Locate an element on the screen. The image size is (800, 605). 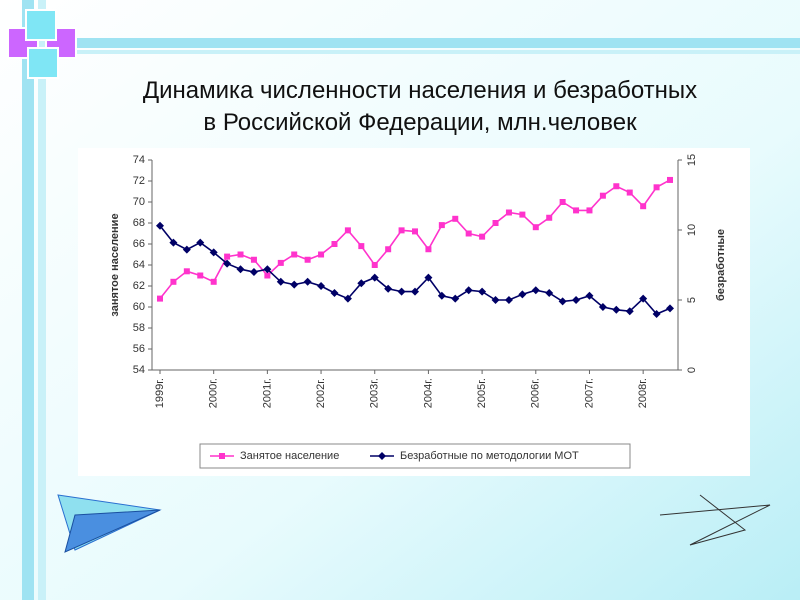
legend-label: Занятое население is located at coordinates (289, 456).